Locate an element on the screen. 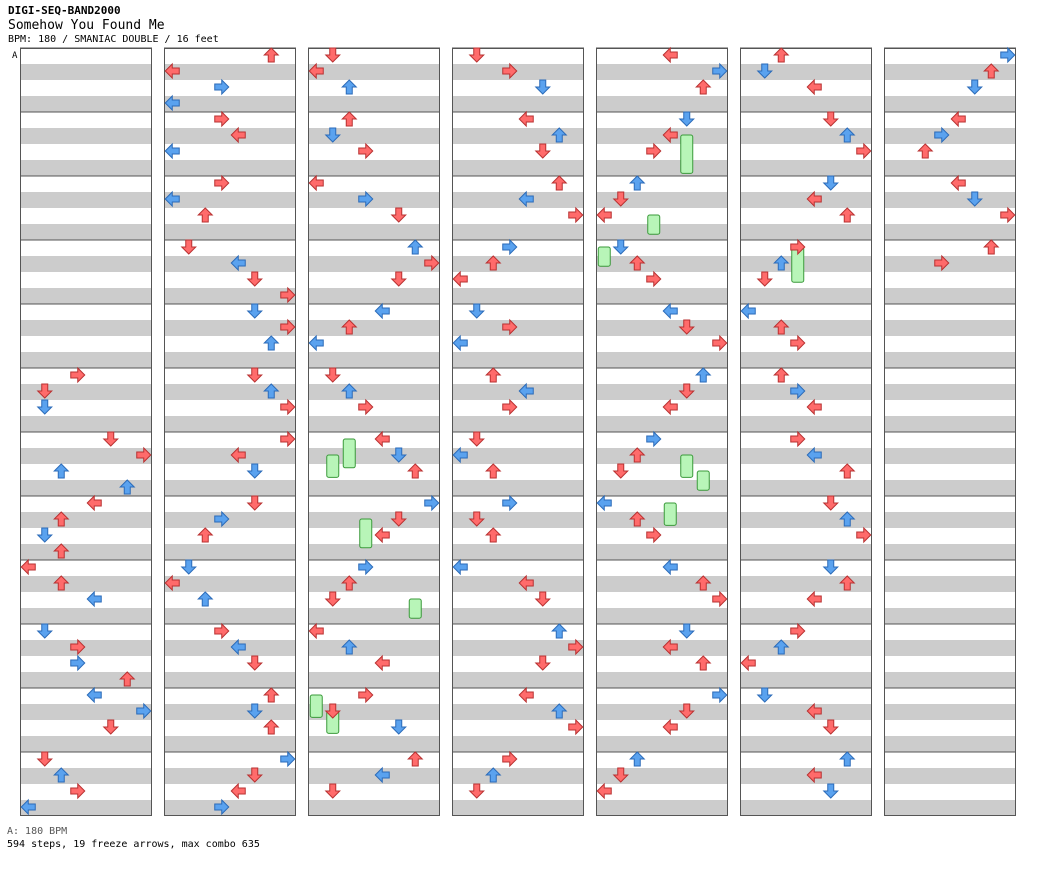  site-logo: DIGI-SEQ-BAND2000 is located at coordinates (64, 10).